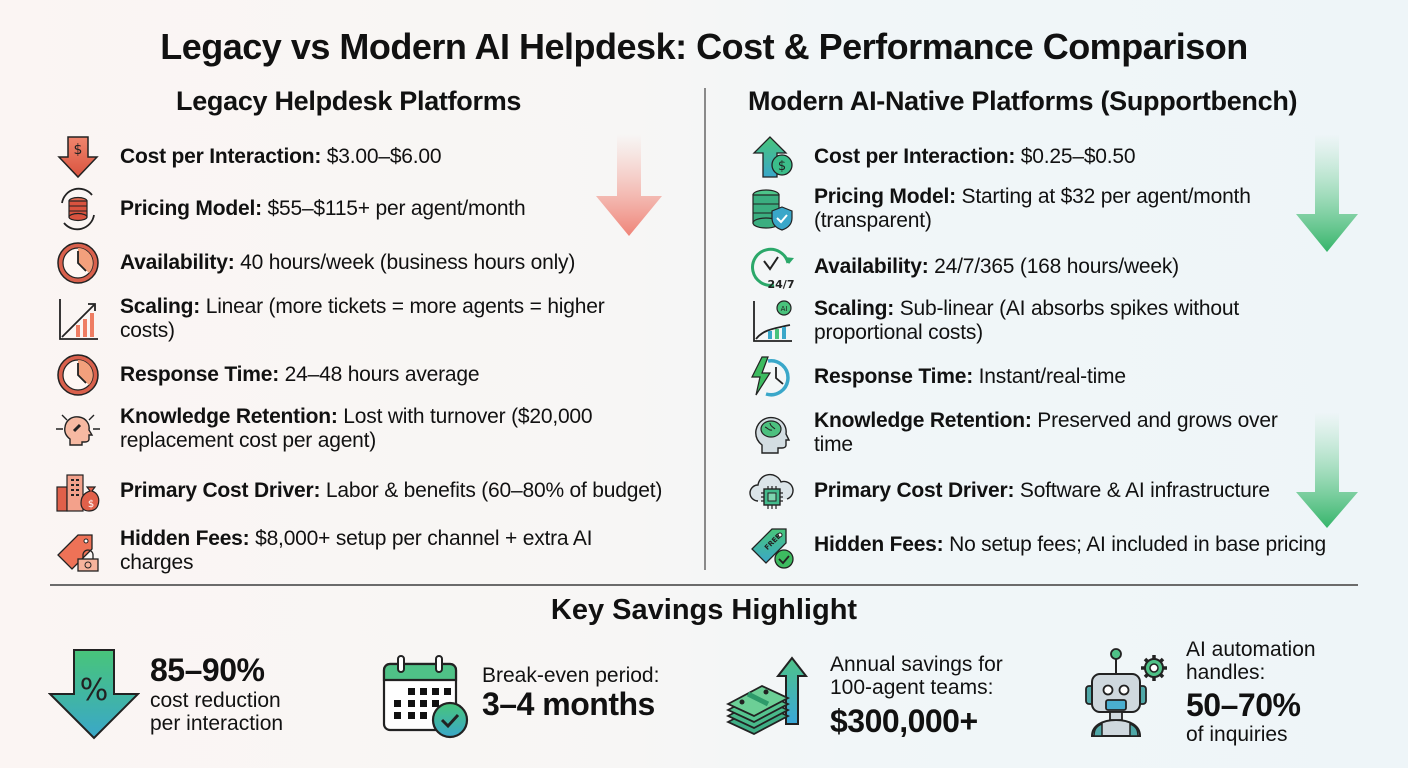 The image size is (1408, 768). I want to click on svg-text: AI, so click(784, 309).